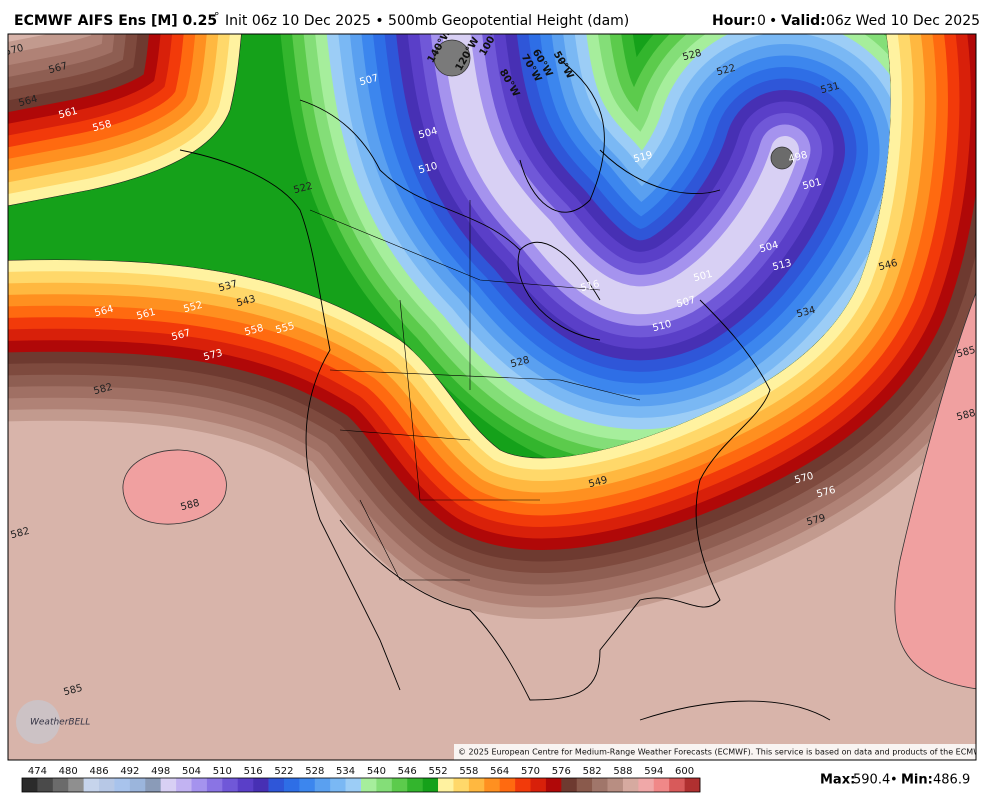  What do you see at coordinates (60, 723) in the screenshot?
I see `logo-text: WeatherBELL` at bounding box center [60, 723].